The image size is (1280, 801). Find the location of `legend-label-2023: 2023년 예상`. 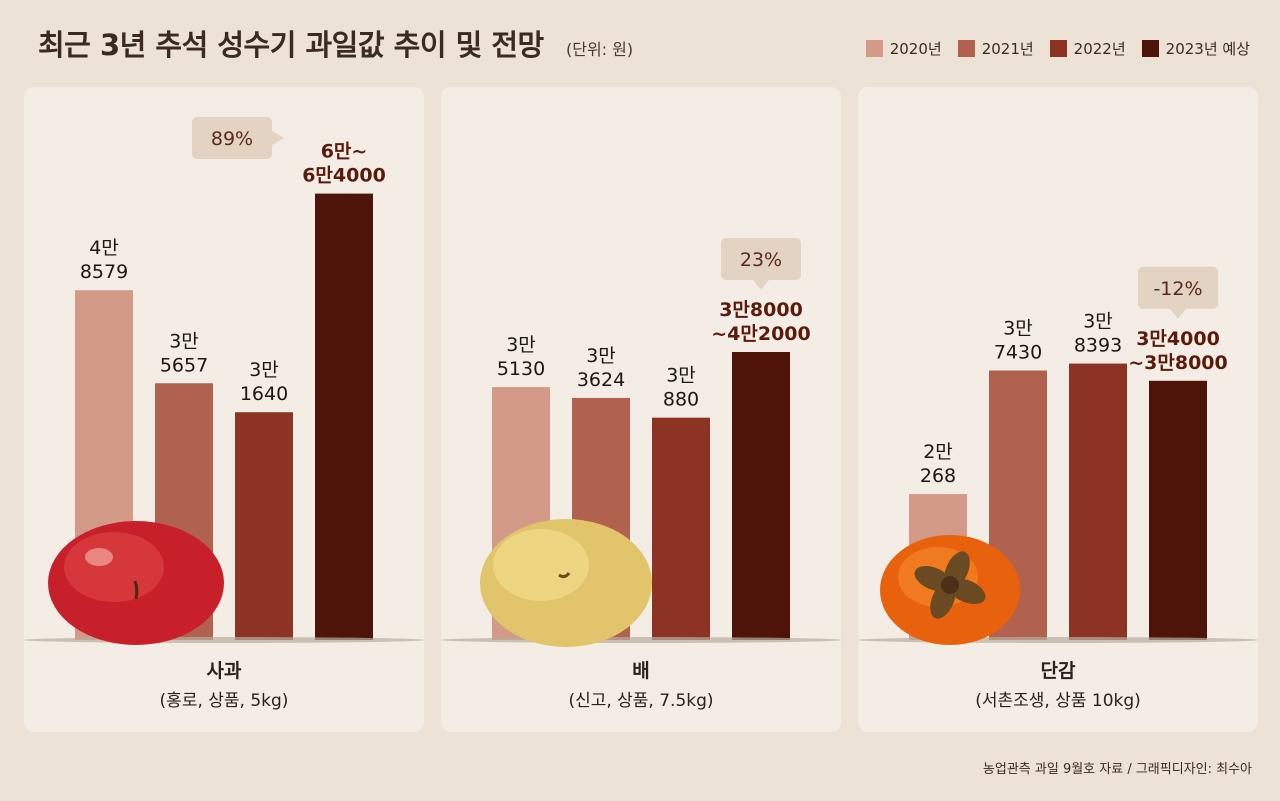

legend-label-2023: 2023년 예상 is located at coordinates (1207, 49).